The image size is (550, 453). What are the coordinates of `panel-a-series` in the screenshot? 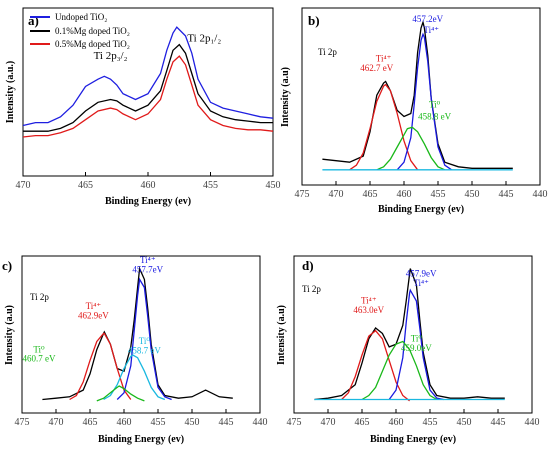 It's located at (148, 82).